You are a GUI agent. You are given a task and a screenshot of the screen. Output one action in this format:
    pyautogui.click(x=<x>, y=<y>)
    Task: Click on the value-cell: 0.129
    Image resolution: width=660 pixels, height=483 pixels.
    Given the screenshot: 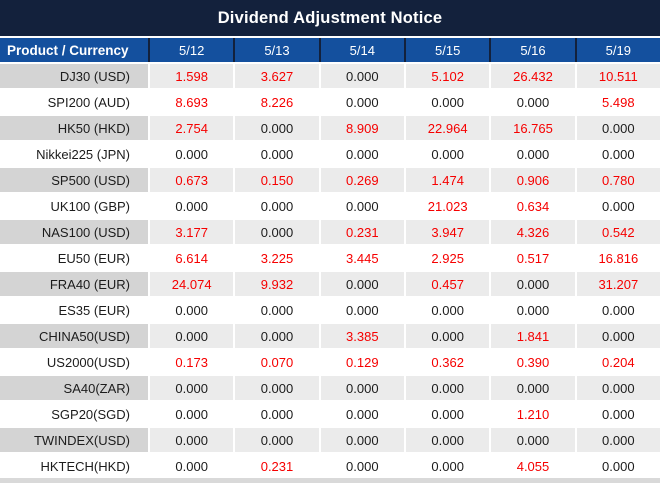 What is the action you would take?
    pyautogui.click(x=362, y=362)
    